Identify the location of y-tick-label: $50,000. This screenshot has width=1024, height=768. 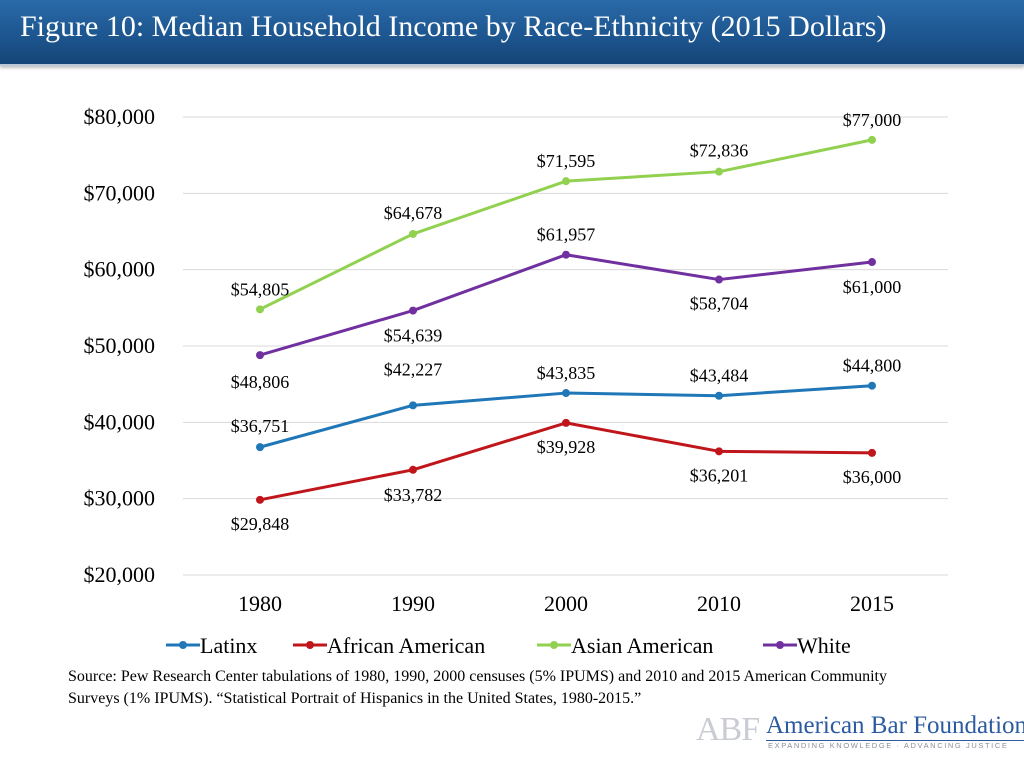
(120, 345).